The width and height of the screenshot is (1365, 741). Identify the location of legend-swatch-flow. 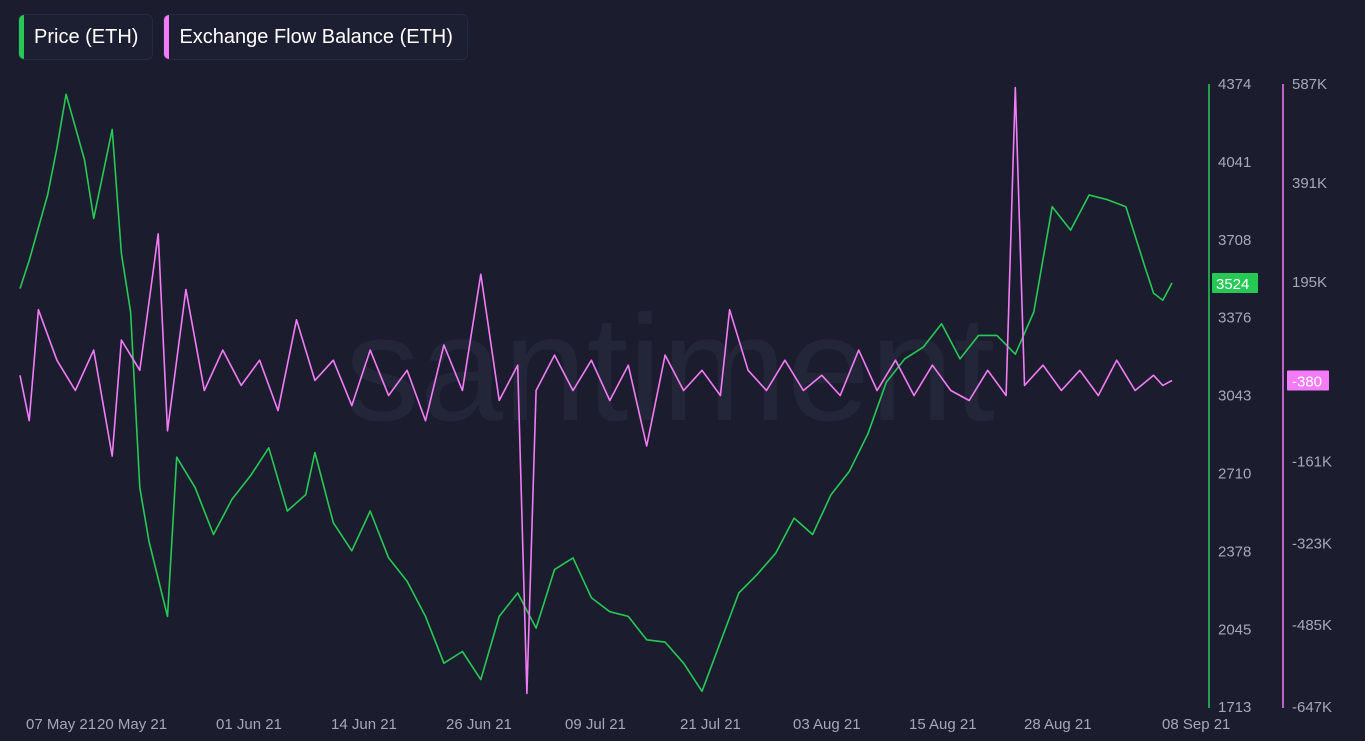
(167, 37).